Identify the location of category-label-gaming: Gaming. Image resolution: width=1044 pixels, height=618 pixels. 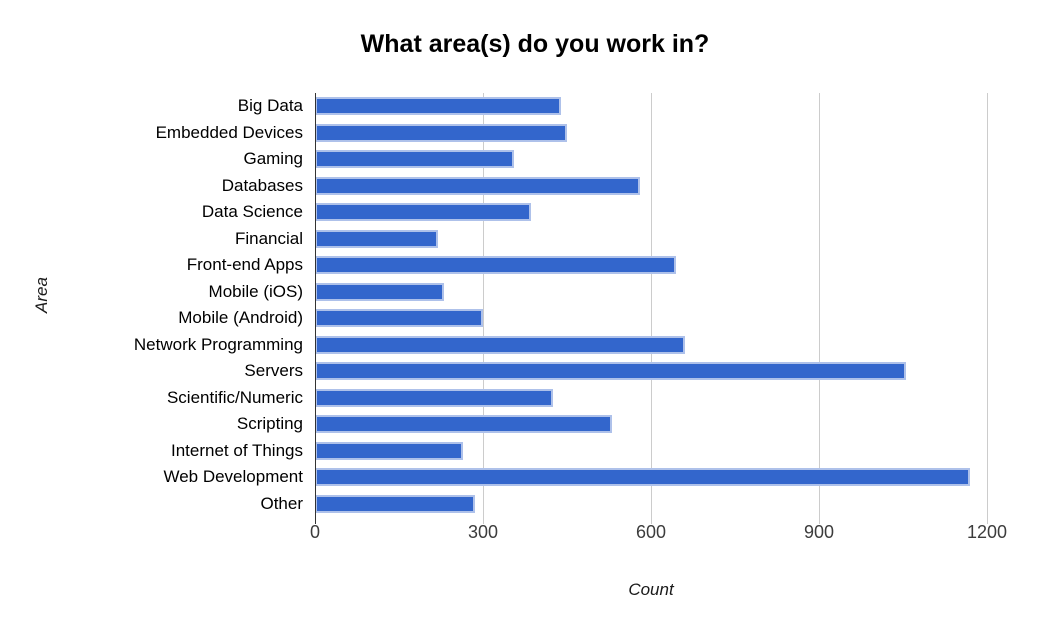
(273, 159).